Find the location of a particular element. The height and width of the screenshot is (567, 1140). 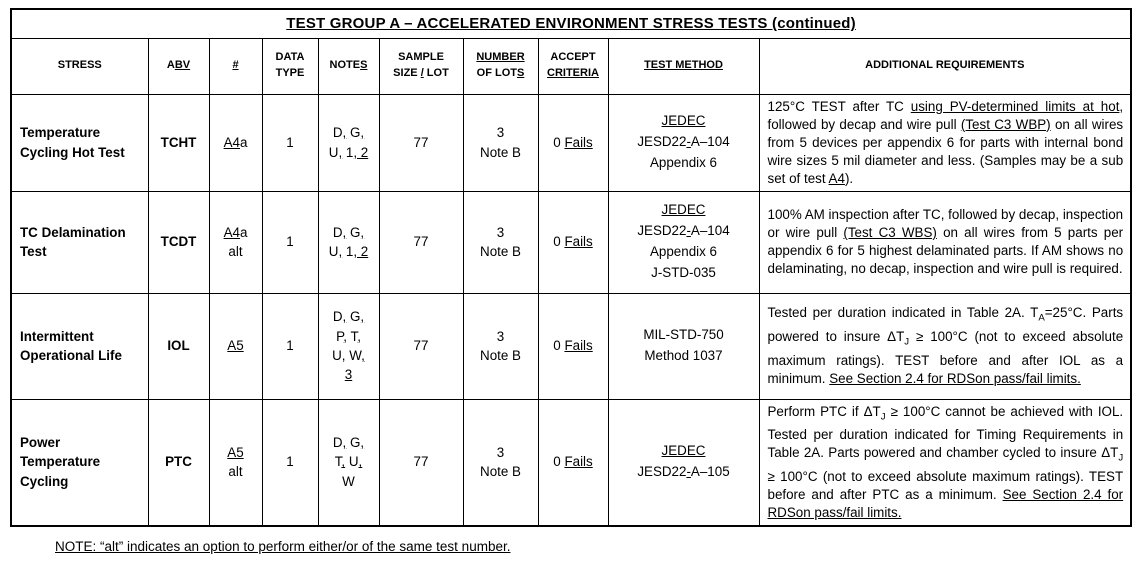

cell-stress: Power Temperature Cycling is located at coordinates (79, 462).